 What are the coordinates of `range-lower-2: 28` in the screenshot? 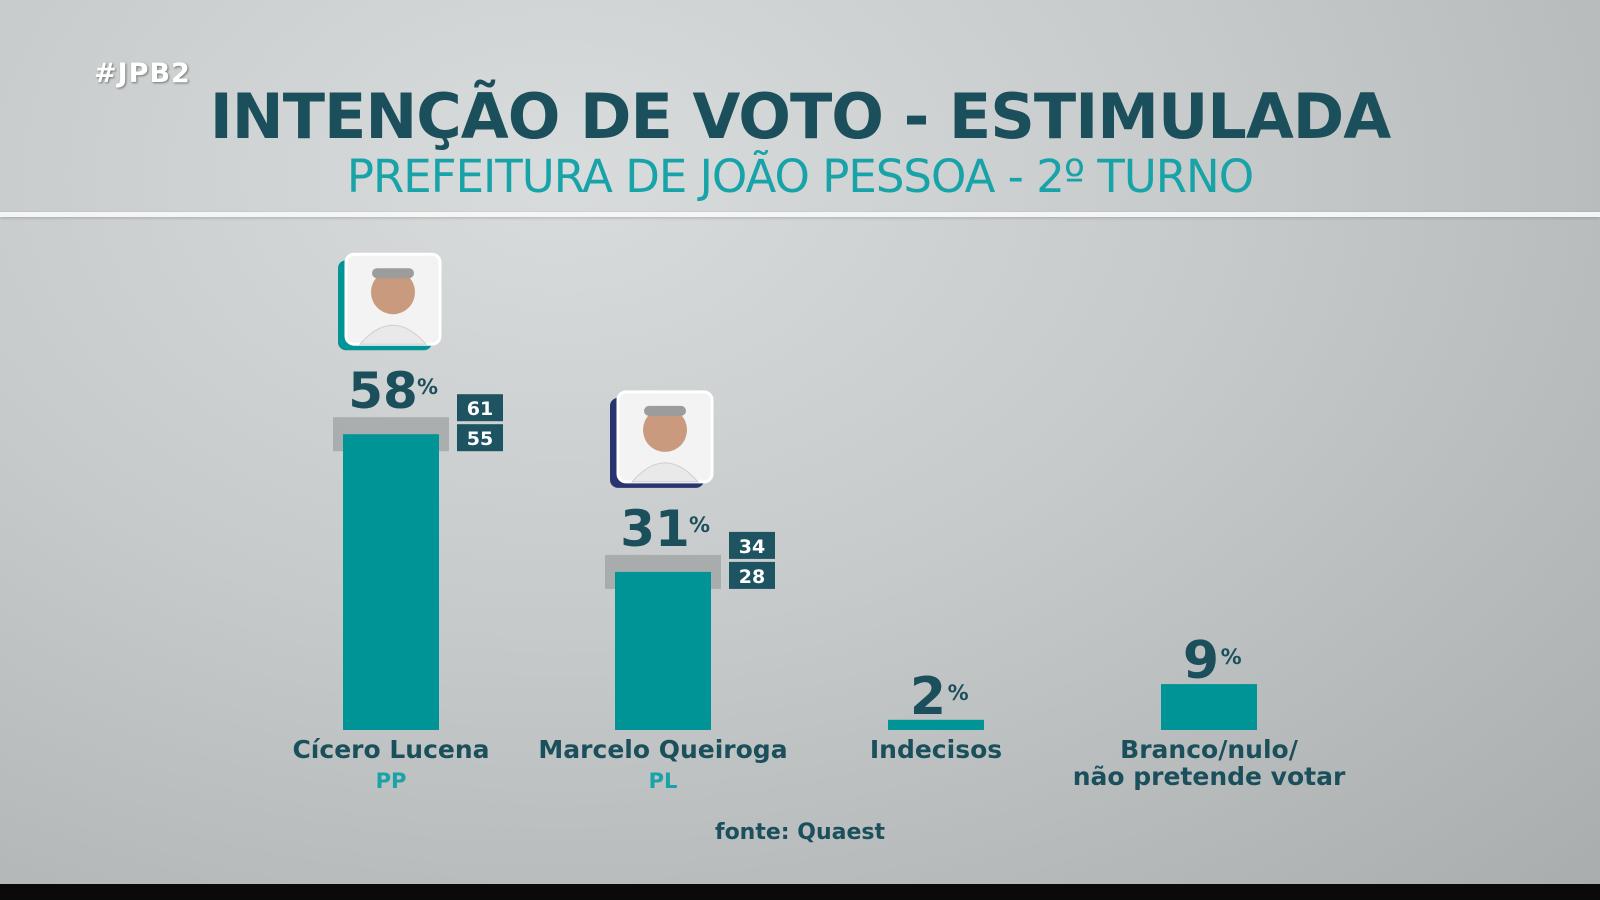 It's located at (752, 577).